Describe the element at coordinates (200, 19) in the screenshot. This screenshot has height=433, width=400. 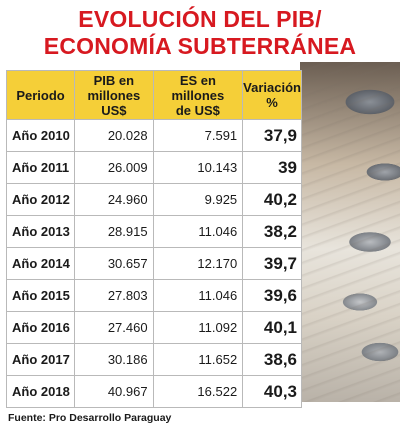
I see `title-line-1: EVOLUCIÓN DEL PIB/` at that location.